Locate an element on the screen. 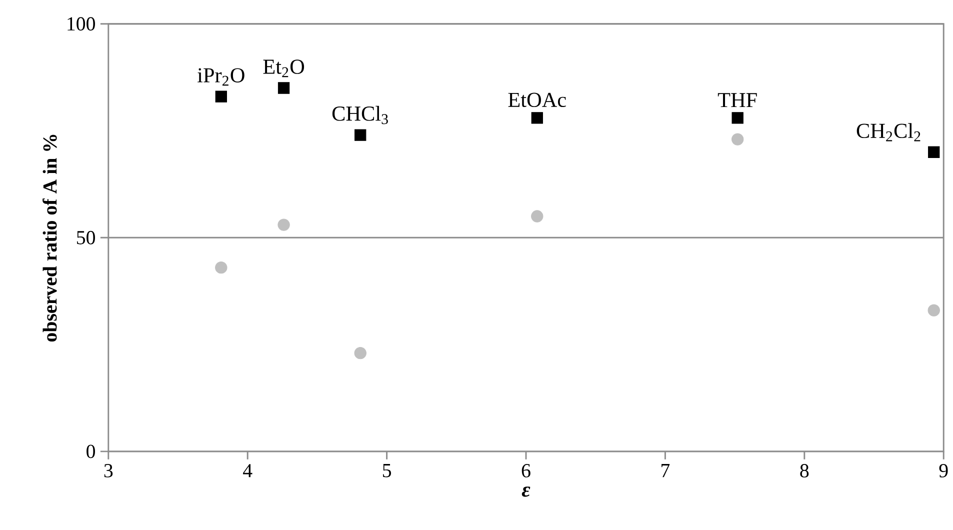 The height and width of the screenshot is (530, 953). annotation: Et$_{2}$O is located at coordinates (283, 69).